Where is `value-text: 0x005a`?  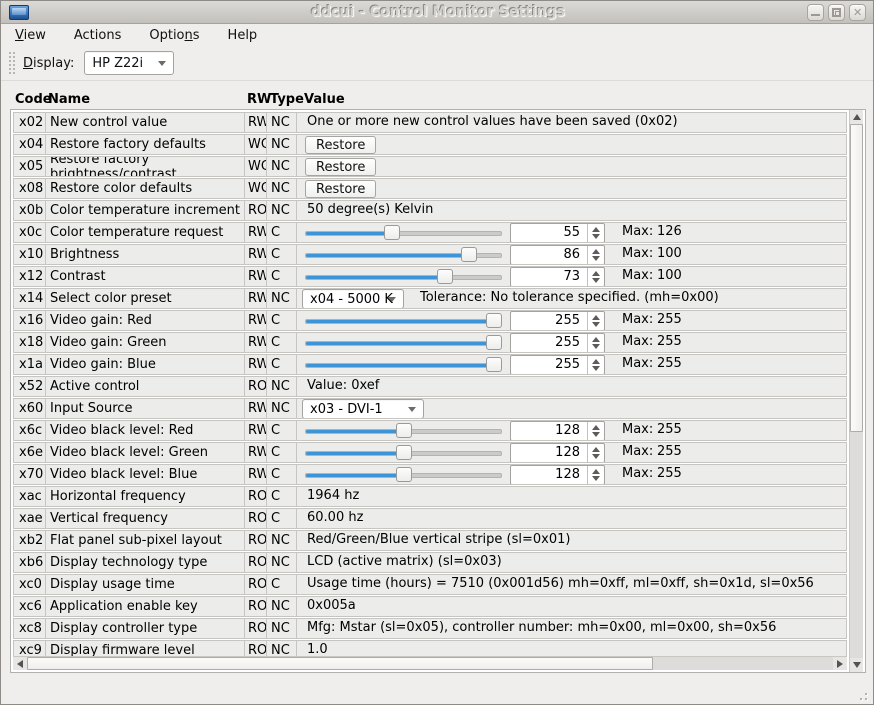 value-text: 0x005a is located at coordinates (331, 605).